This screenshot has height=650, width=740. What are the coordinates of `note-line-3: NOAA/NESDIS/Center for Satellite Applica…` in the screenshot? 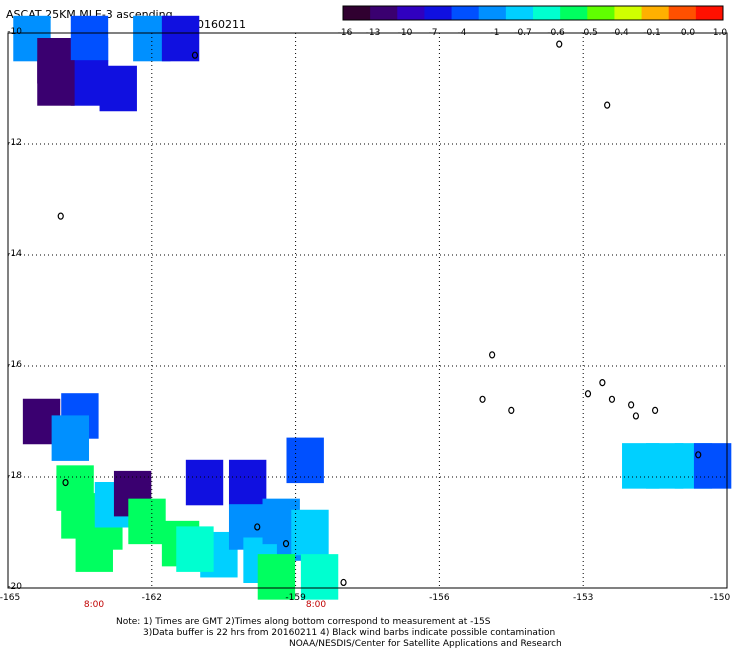 It's located at (425, 644).